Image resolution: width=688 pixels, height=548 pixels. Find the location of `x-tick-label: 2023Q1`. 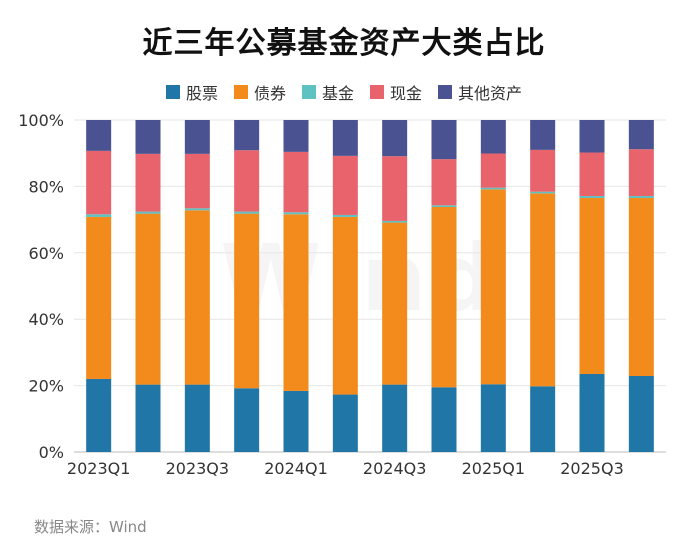

x-tick-label: 2023Q1 is located at coordinates (99, 468).